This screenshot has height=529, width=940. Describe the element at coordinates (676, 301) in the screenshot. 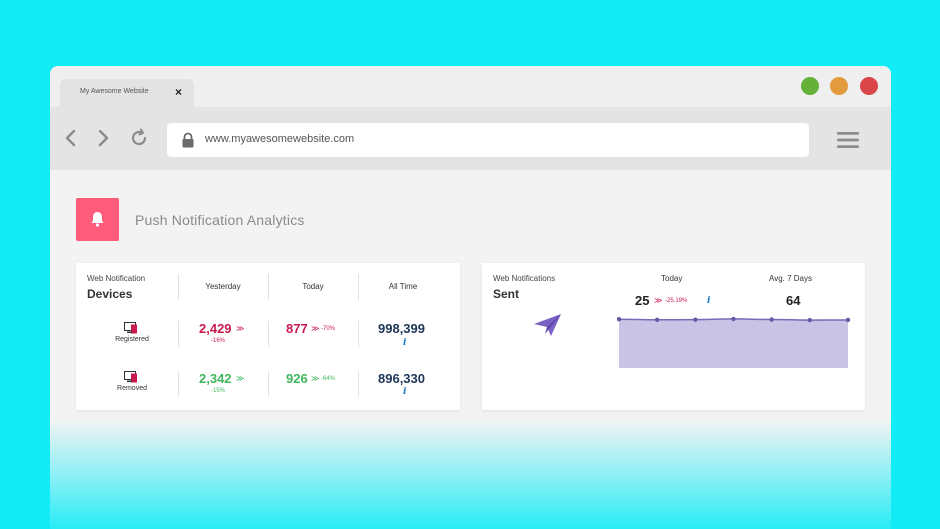

I see `sent-today-change: -25.19%` at that location.